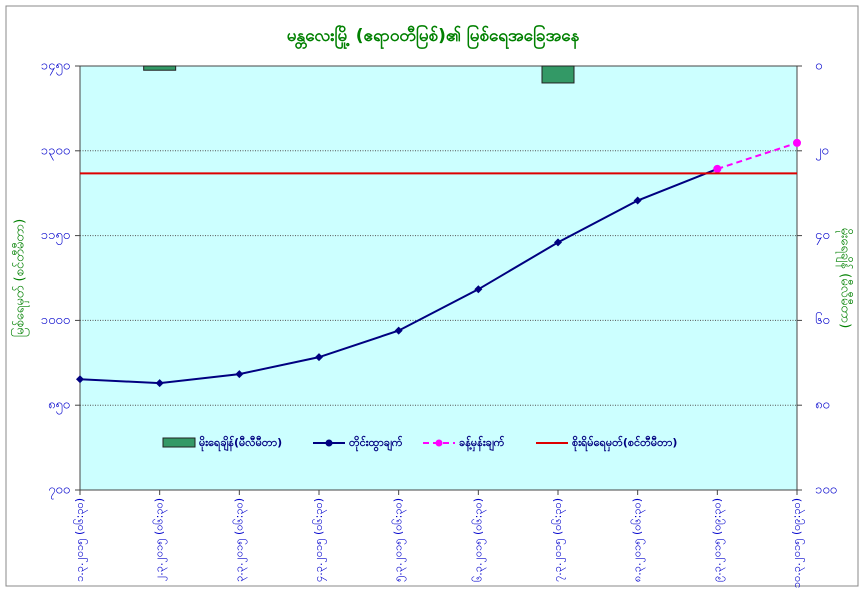 Image resolution: width=866 pixels, height=597 pixels. Describe the element at coordinates (822, 405) in the screenshot. I see `y2-tick-label: ၈၀` at that location.